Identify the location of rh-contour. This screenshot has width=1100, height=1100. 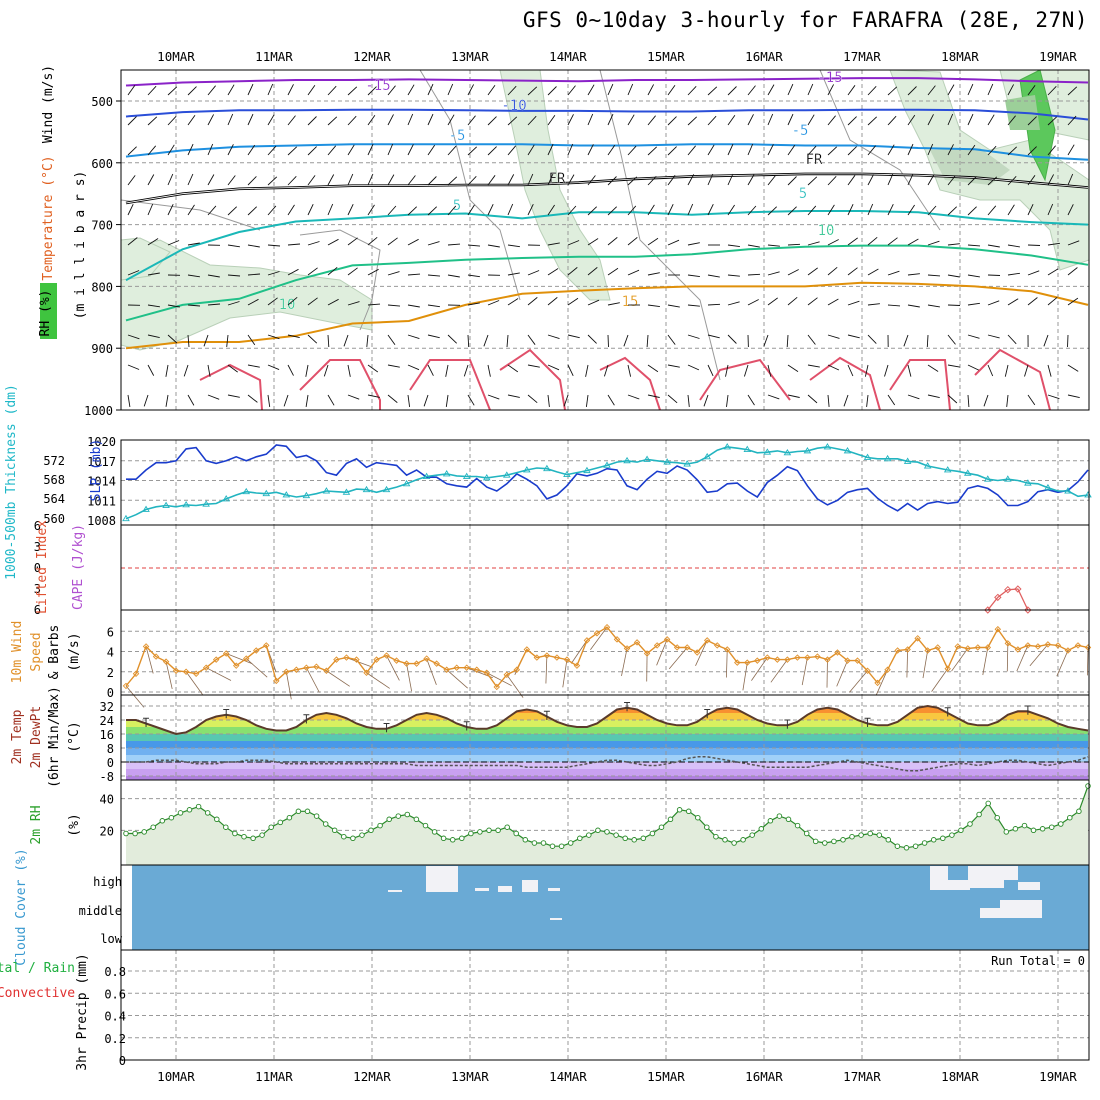
(190, 215).